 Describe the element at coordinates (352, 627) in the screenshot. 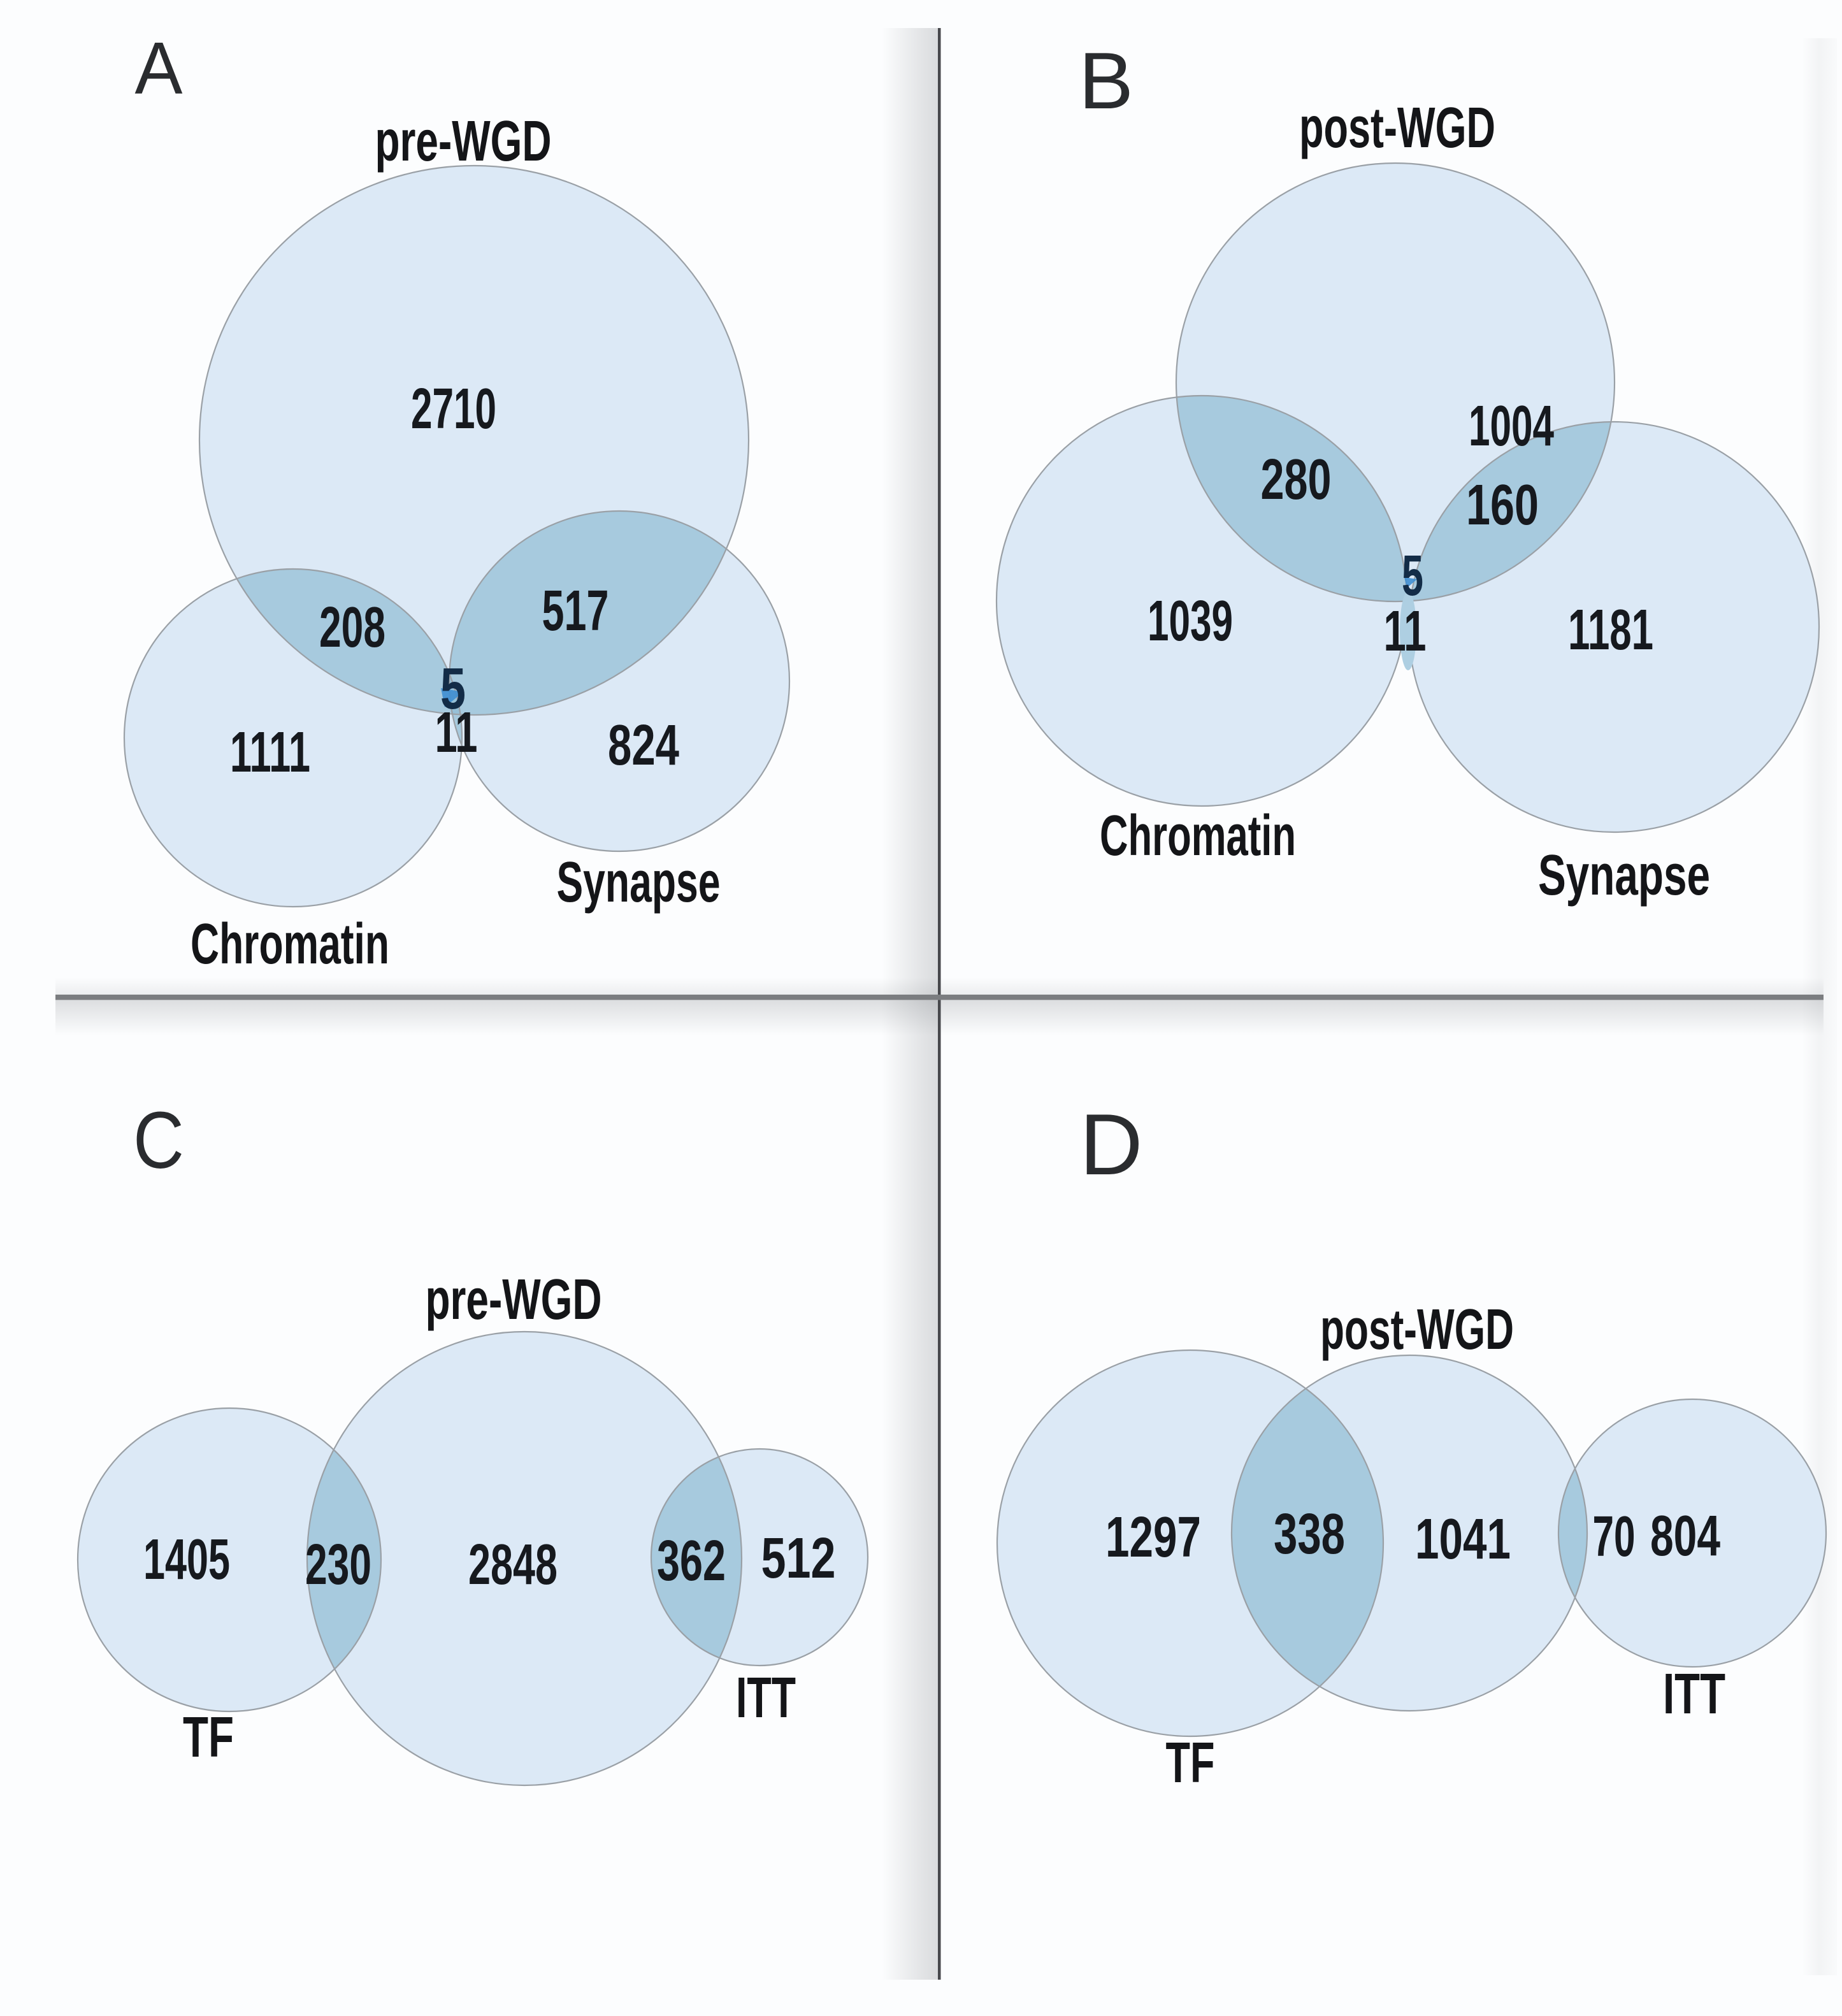

I see `svg-text: 208` at that location.